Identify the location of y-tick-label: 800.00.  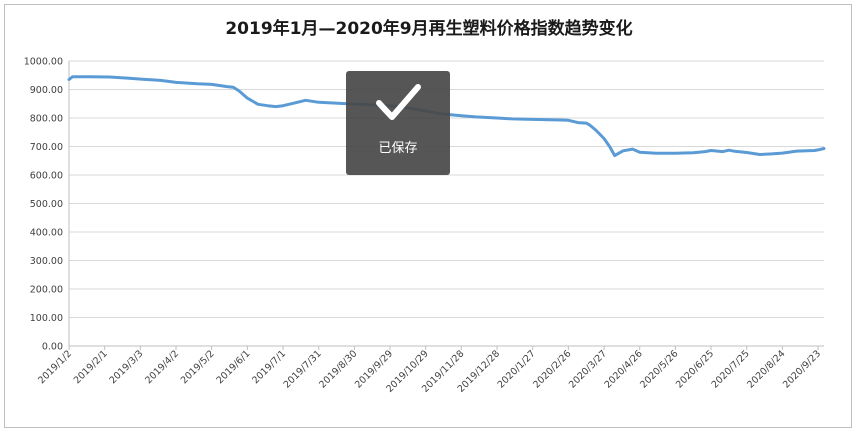
(46, 119).